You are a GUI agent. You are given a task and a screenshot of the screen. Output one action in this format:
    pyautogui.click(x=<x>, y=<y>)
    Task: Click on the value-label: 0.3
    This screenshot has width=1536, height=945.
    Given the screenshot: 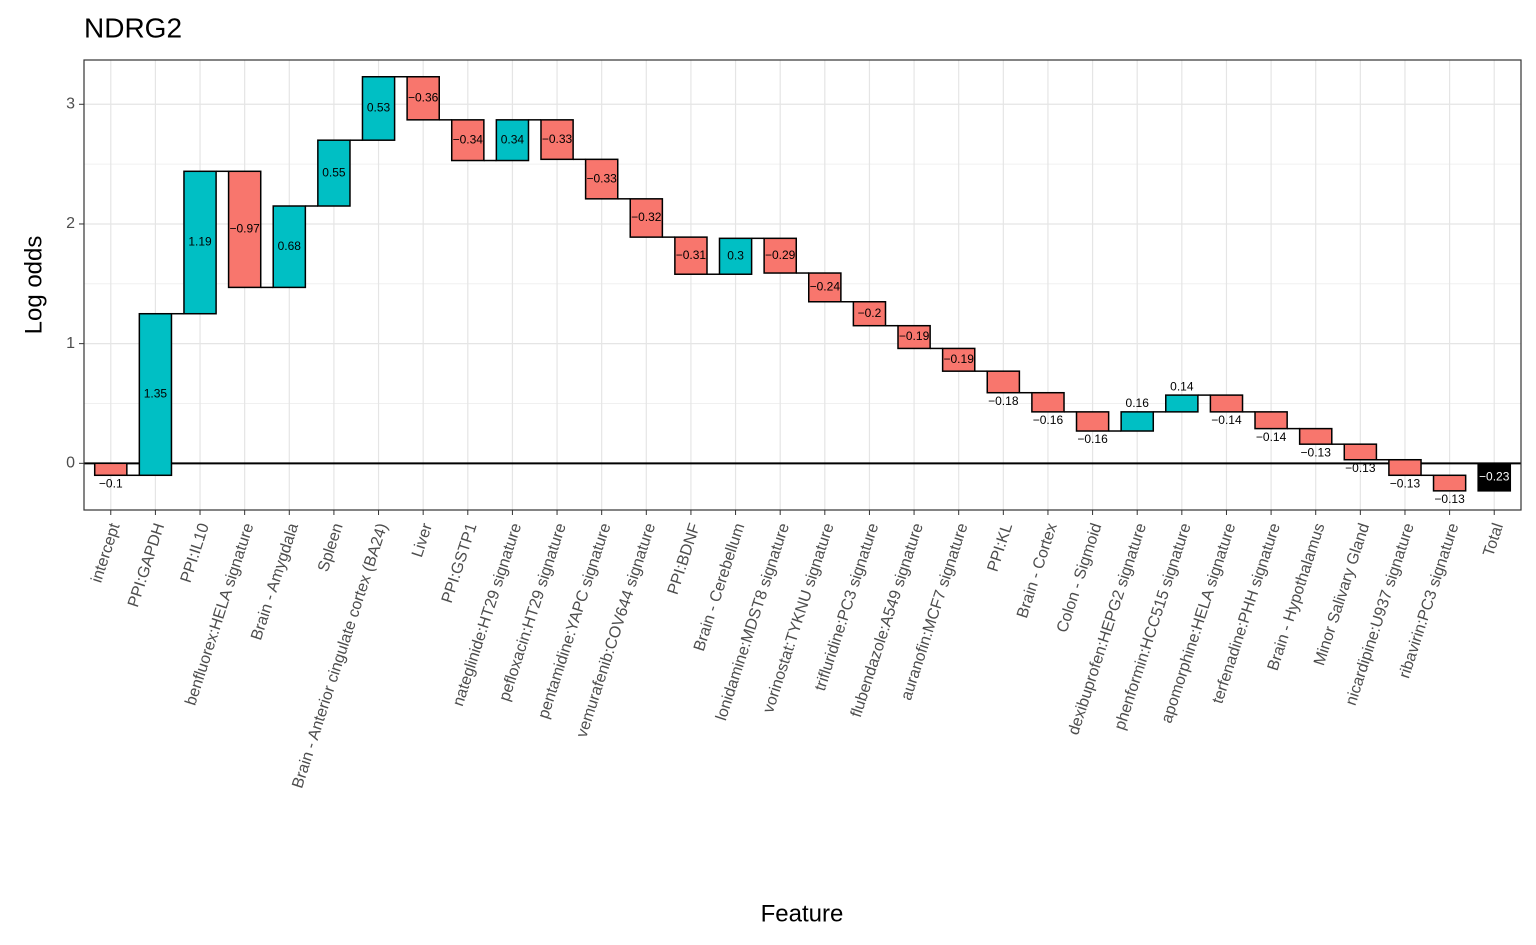 What is the action you would take?
    pyautogui.click(x=735, y=255)
    